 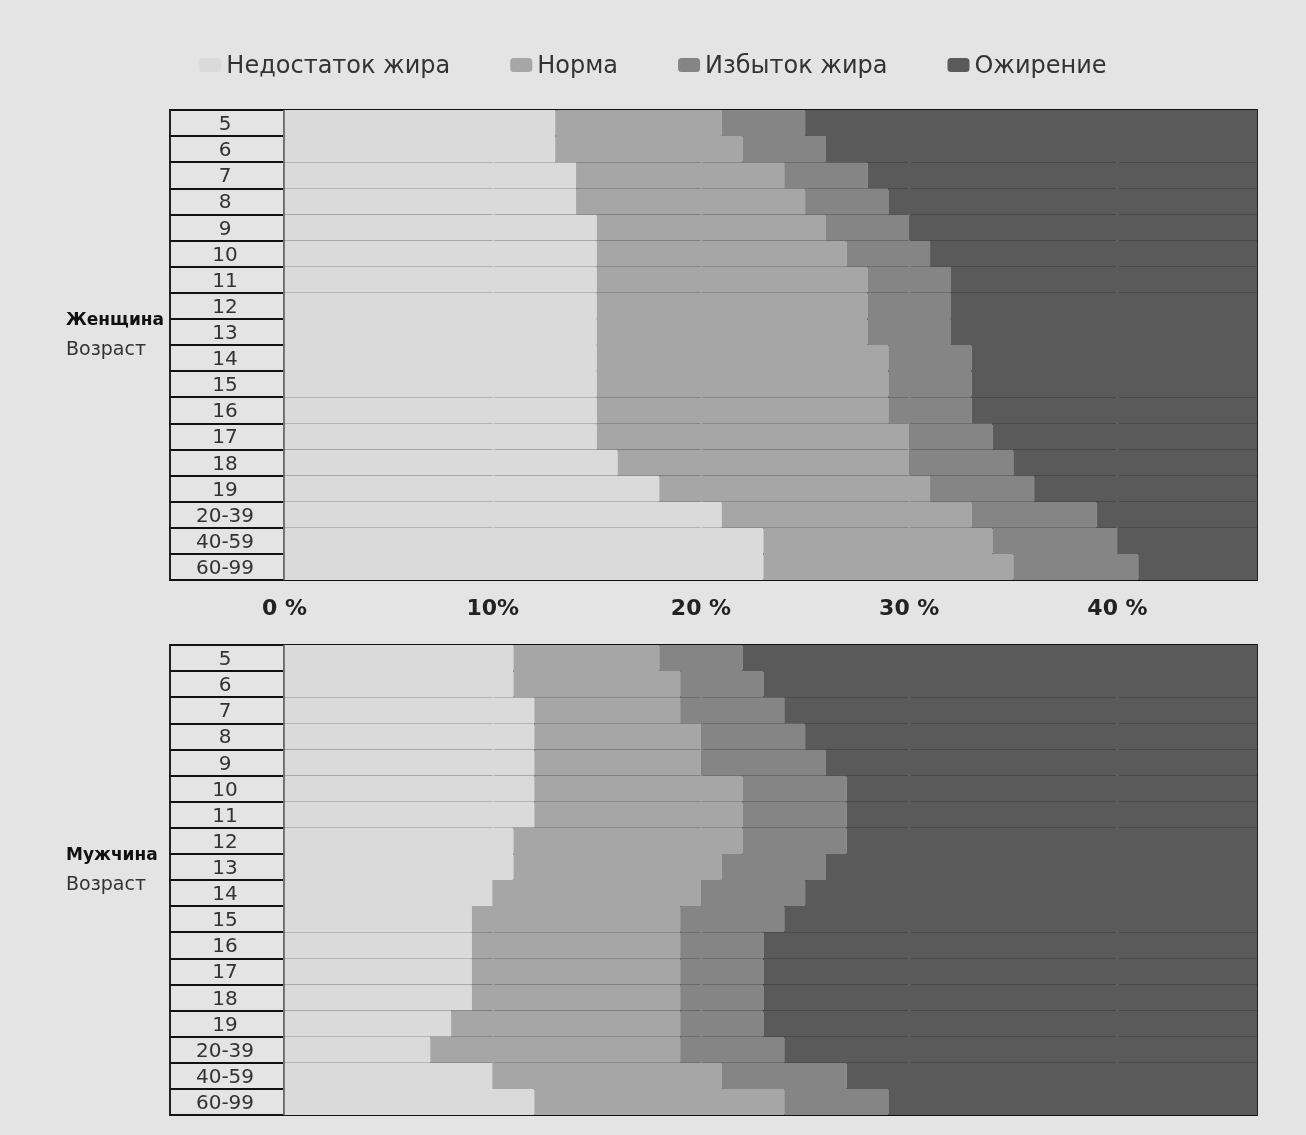 What do you see at coordinates (115, 318) in the screenshot?
I see `text: Женщина` at bounding box center [115, 318].